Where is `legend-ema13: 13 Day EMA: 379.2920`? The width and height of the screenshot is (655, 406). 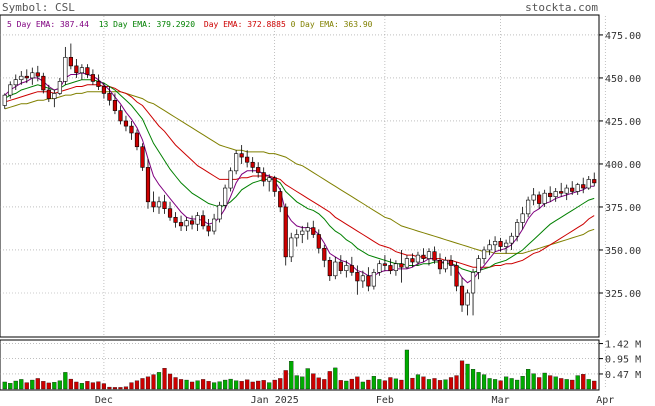 legend-ema13: 13 Day EMA: 379.2920 is located at coordinates (147, 24).